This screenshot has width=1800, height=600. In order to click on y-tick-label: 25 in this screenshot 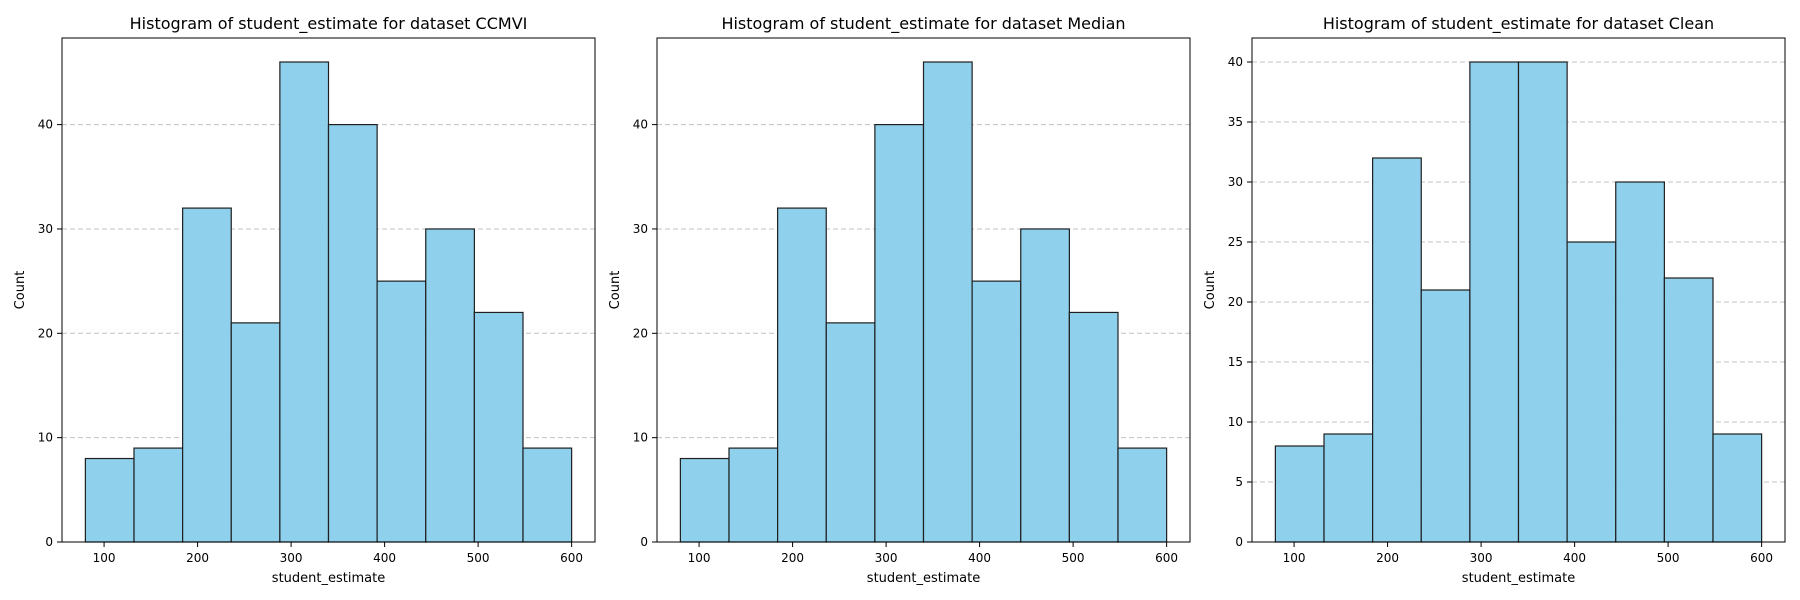, I will do `click(1235, 242)`.